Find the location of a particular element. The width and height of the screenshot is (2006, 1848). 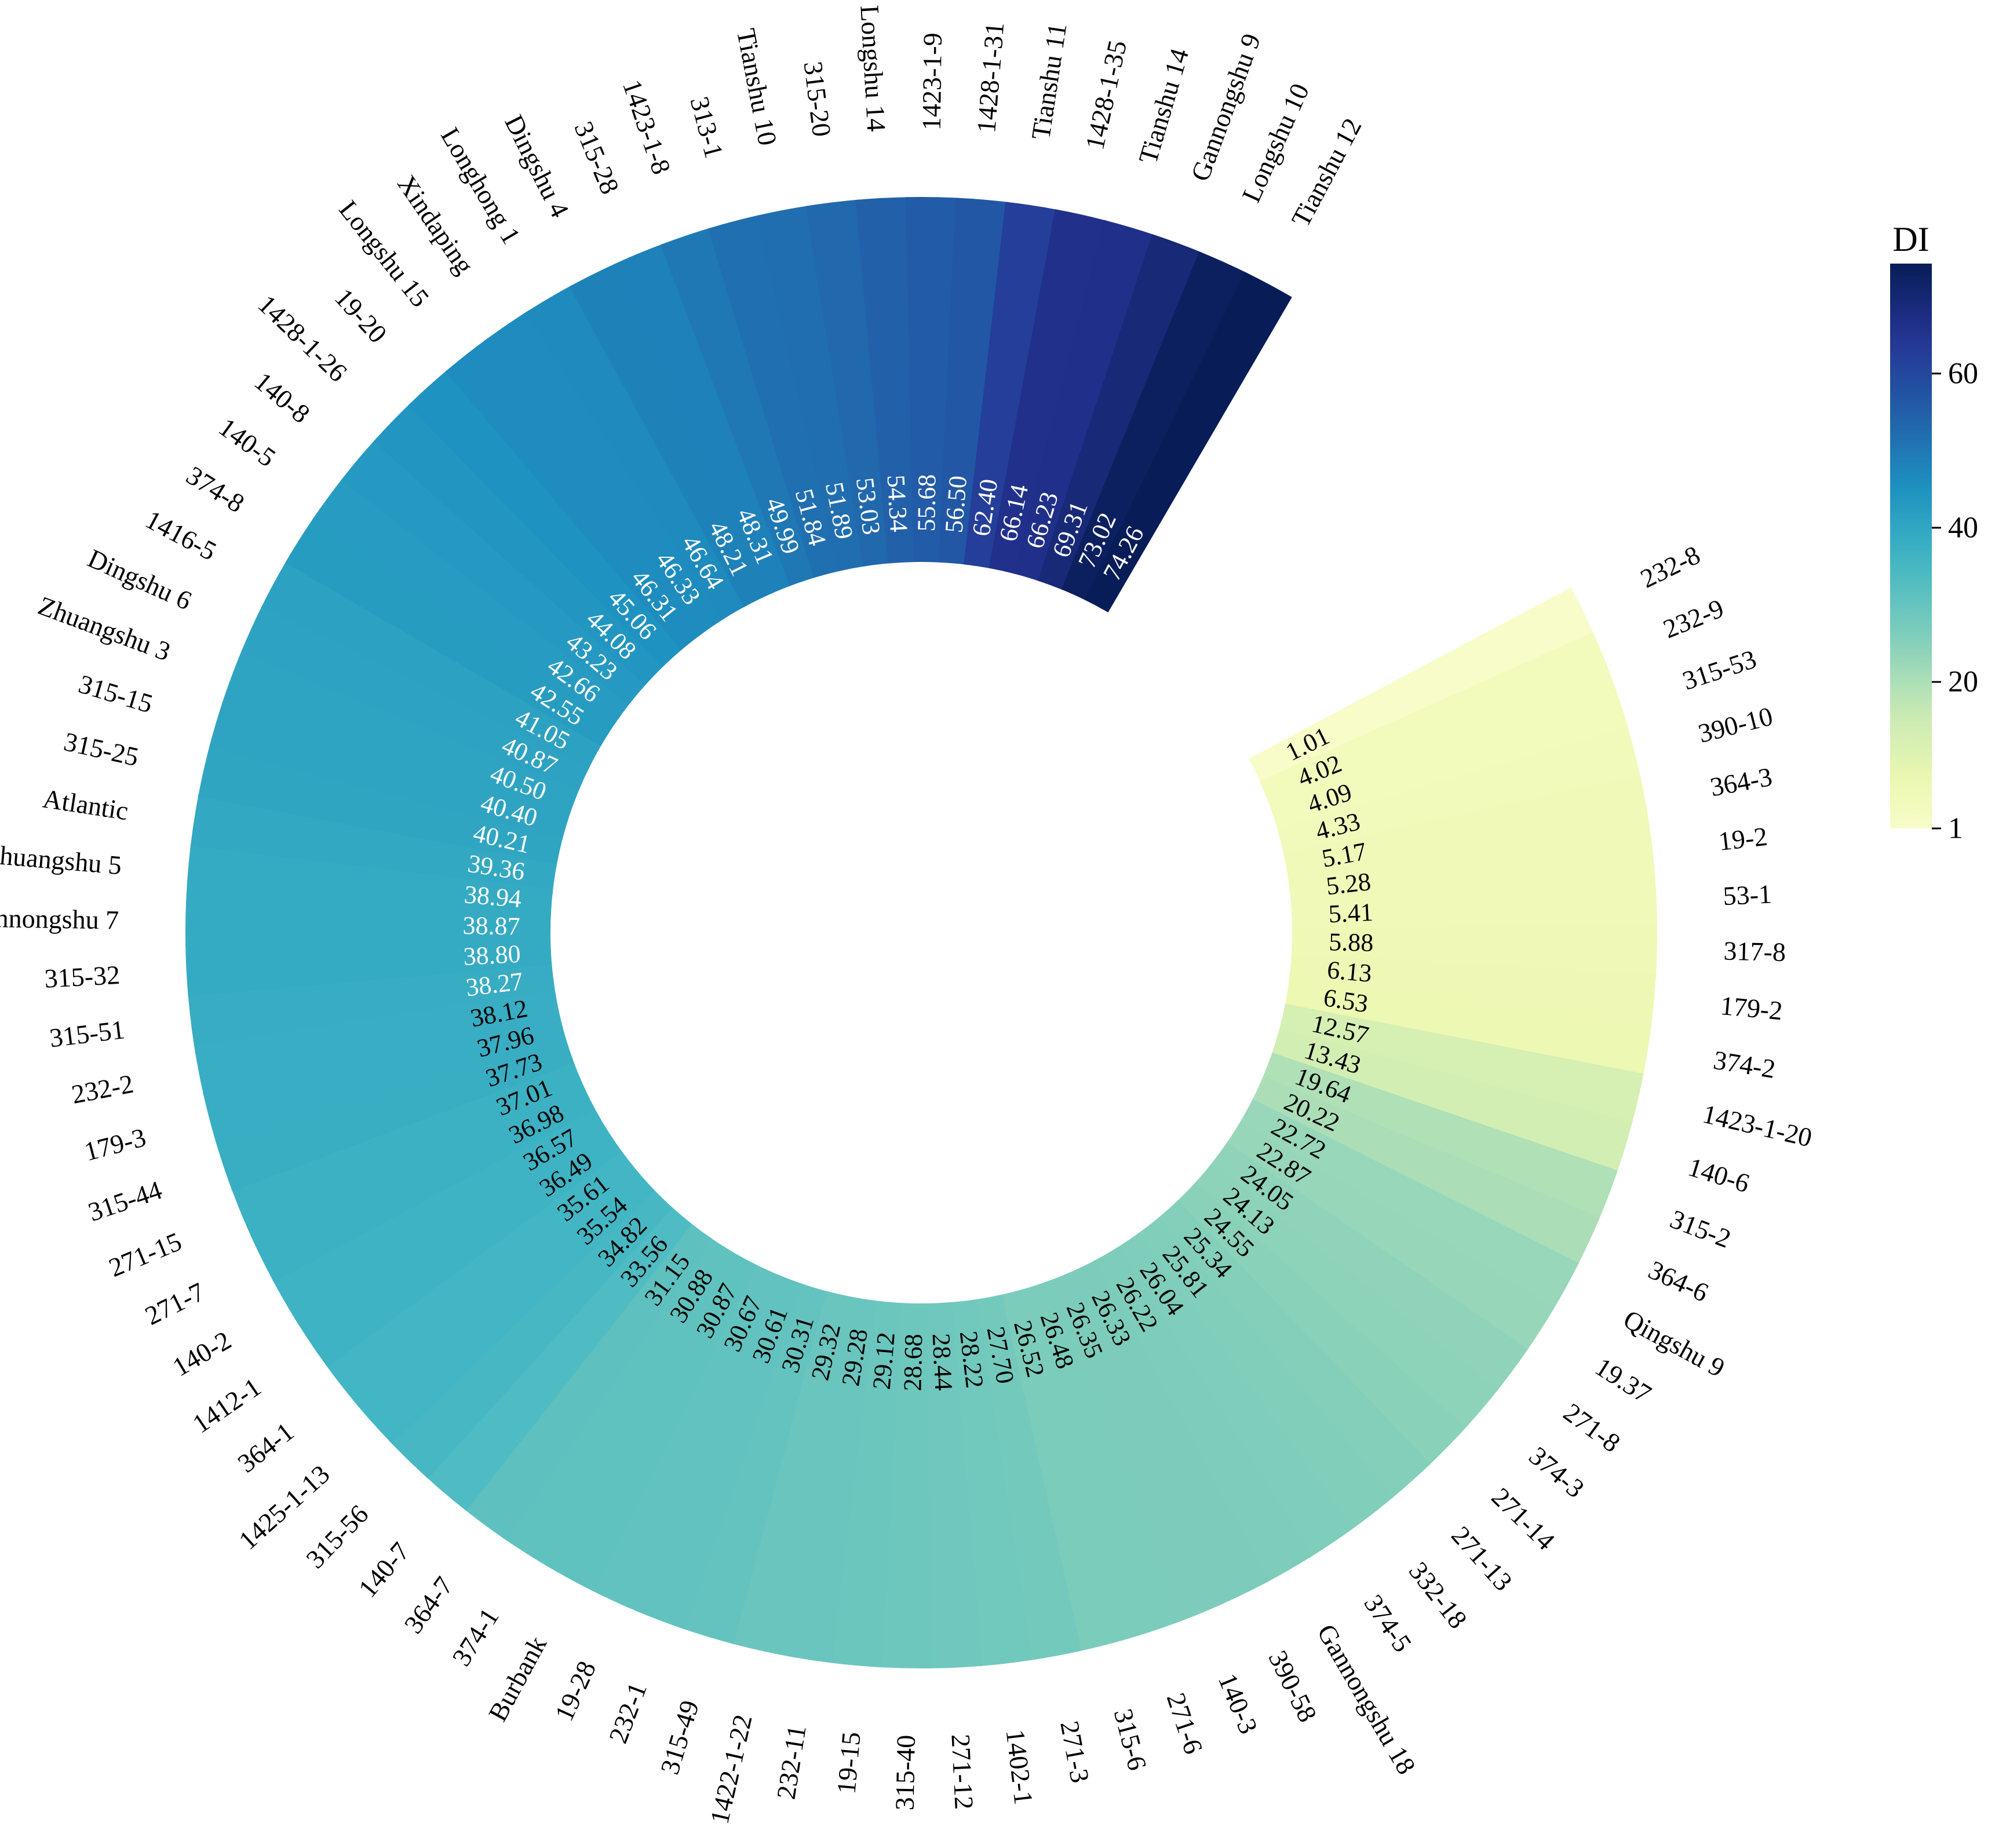

category-label: 332-18 is located at coordinates (1438, 1595).